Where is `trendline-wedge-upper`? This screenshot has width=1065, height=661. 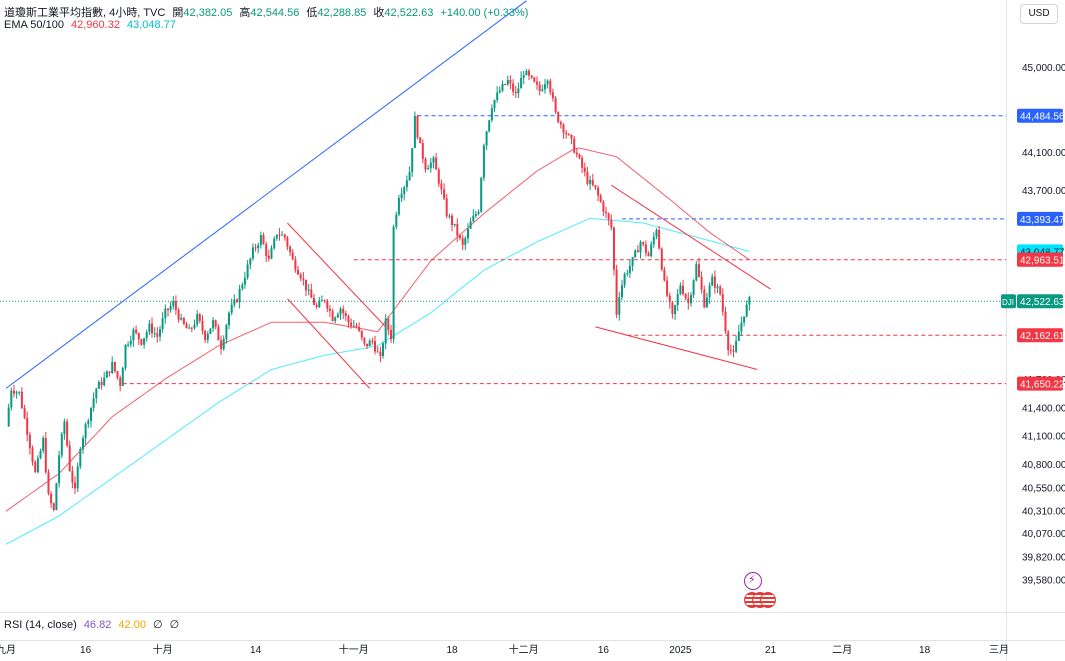 trendline-wedge-upper is located at coordinates (691, 237).